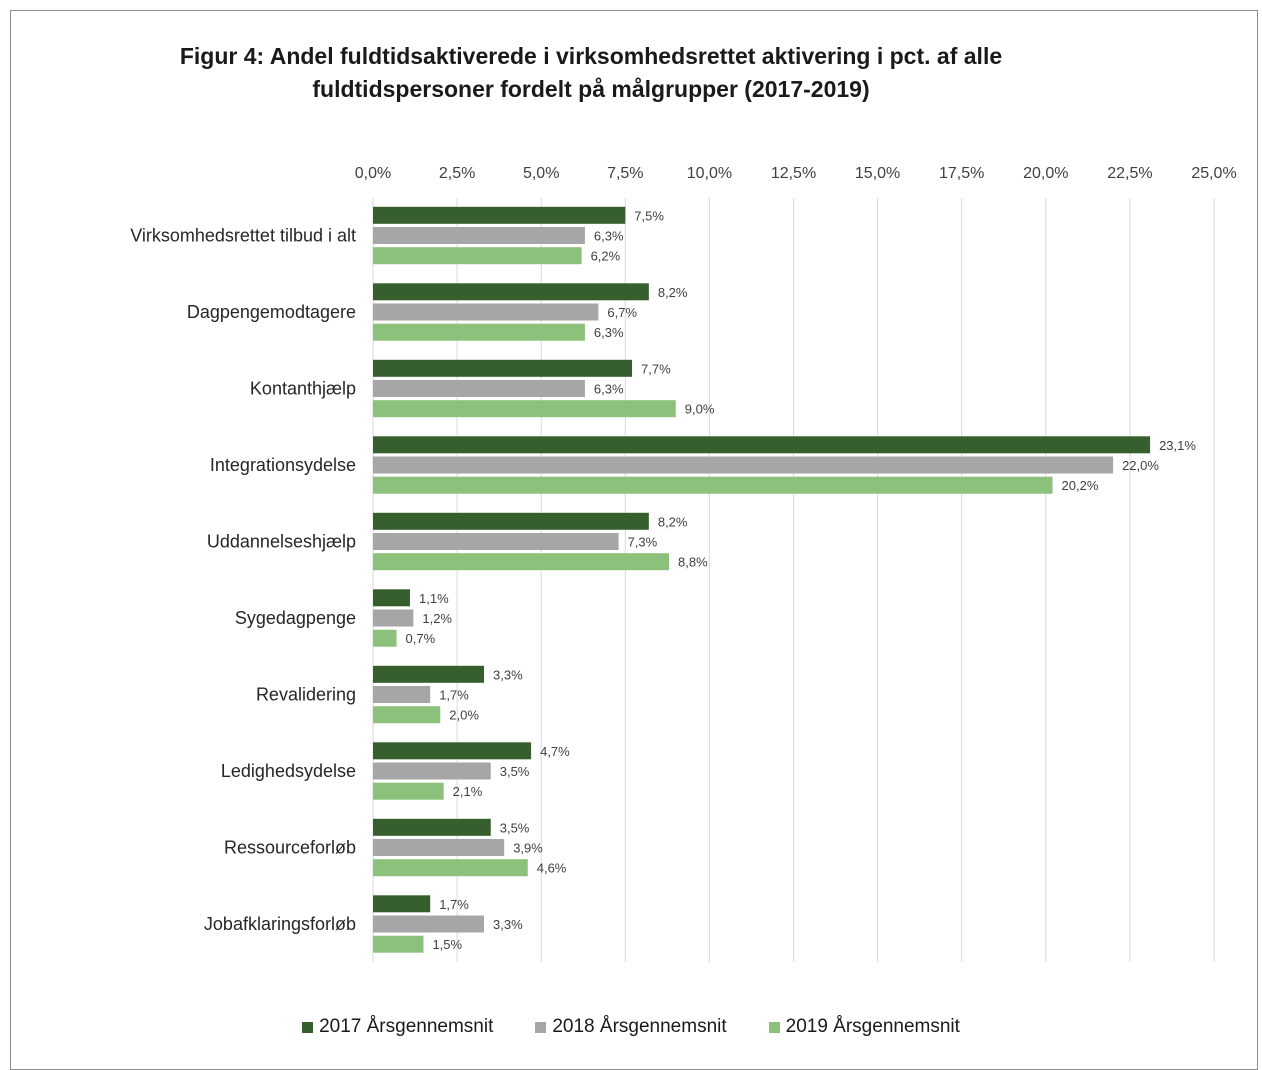 This screenshot has height=1070, width=1262. I want to click on legend-item-2018: 2018 Årsgennemsnit, so click(631, 1027).